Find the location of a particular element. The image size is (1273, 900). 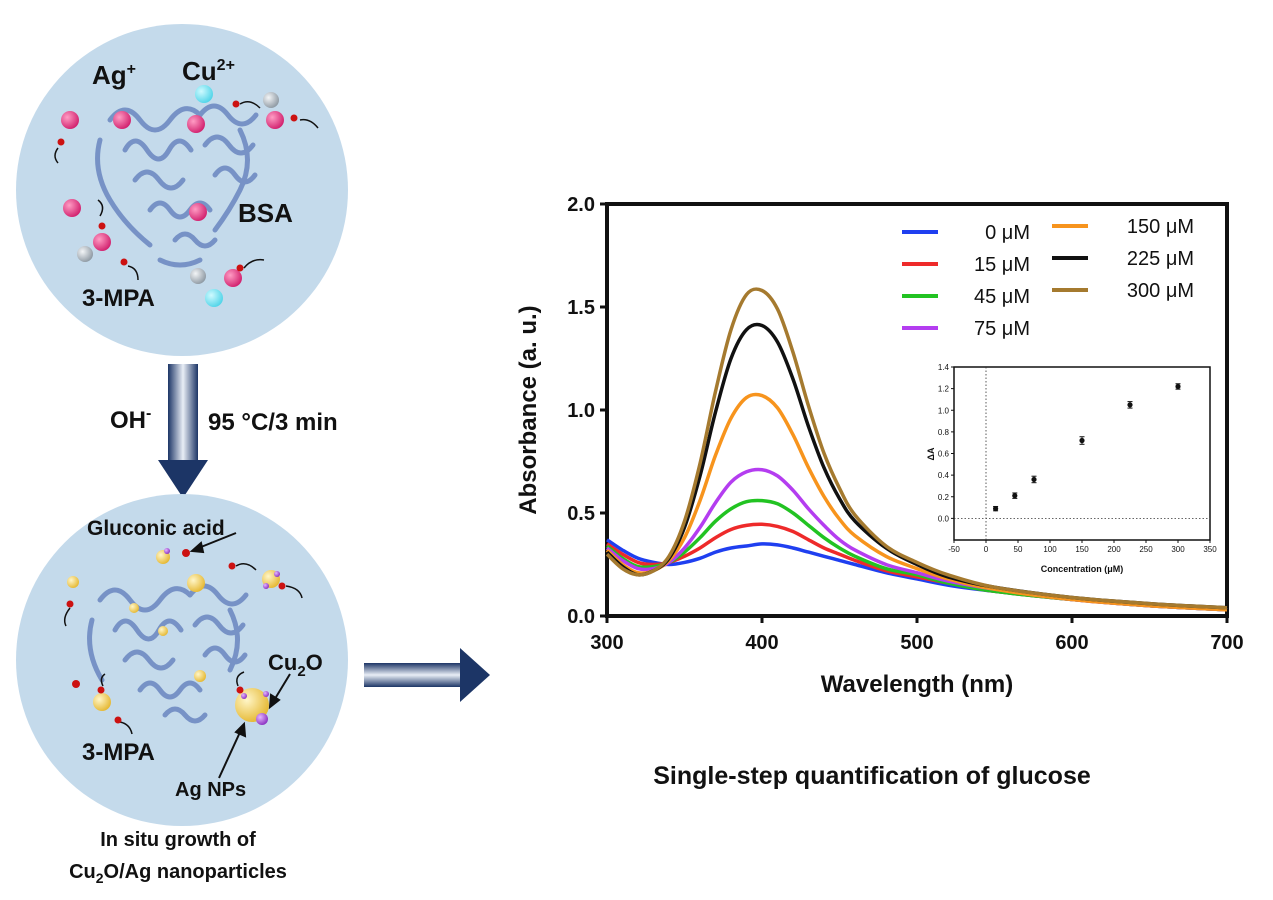

condition-label: 95 °C/3 min is located at coordinates (273, 422).